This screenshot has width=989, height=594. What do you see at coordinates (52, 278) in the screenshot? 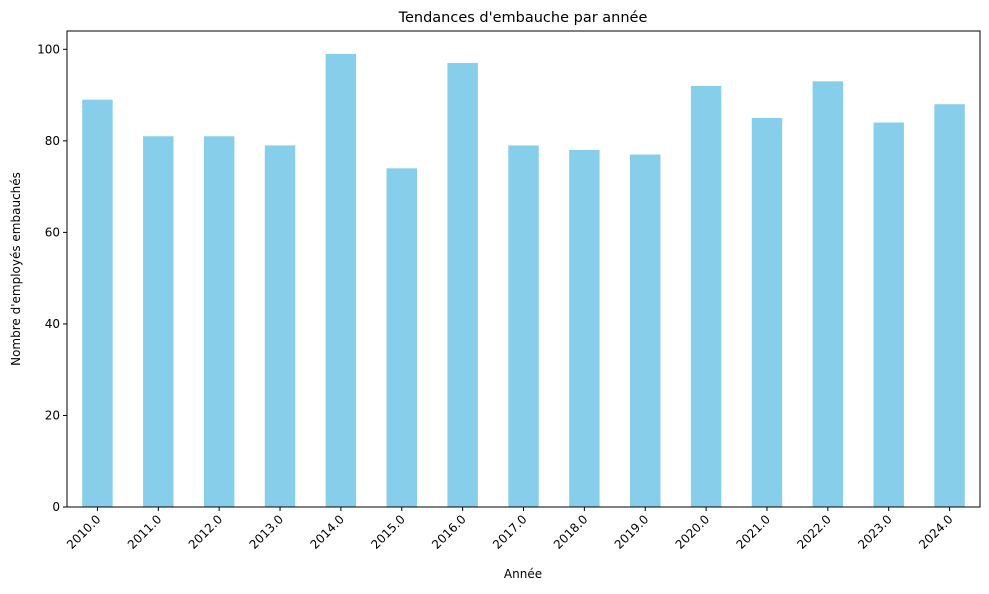
I see `y-axis: 0 20 40 60 80 100` at bounding box center [52, 278].